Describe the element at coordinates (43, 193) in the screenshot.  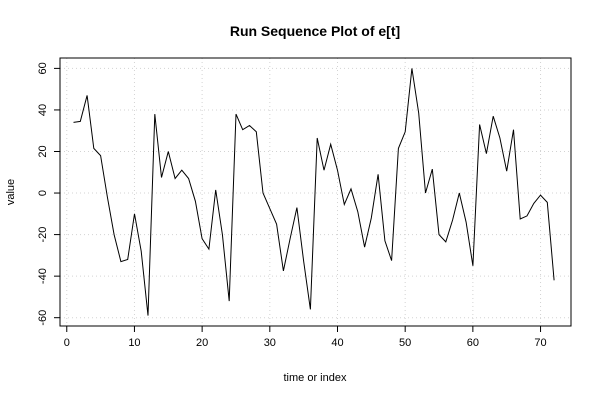
I see `y-tick-label: 0` at that location.